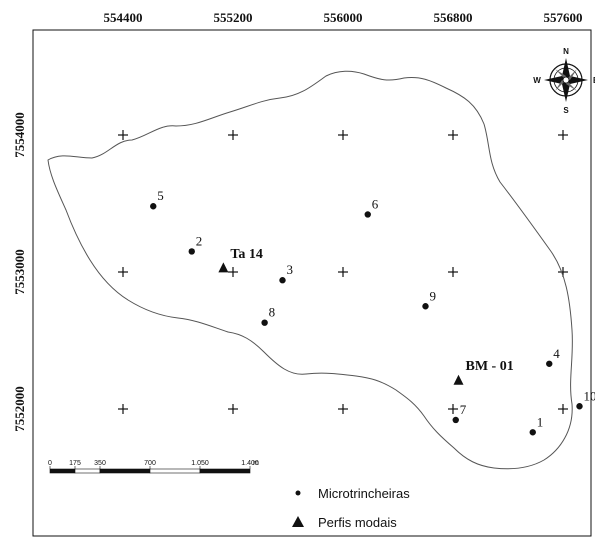 Image resolution: width=595 pixels, height=540 pixels. What do you see at coordinates (563, 17) in the screenshot?
I see `x-tick-label: 557600` at bounding box center [563, 17].